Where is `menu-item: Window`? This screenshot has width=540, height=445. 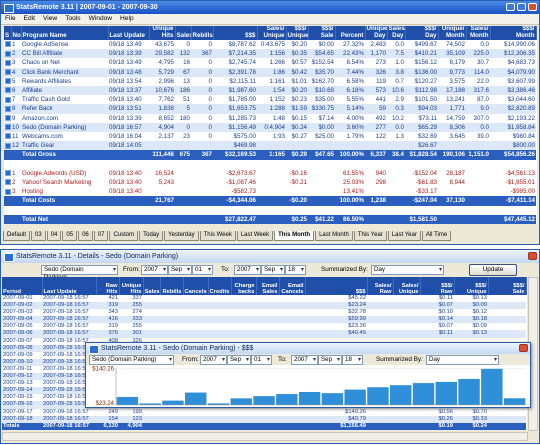
menu-item: Window is located at coordinates (100, 18).